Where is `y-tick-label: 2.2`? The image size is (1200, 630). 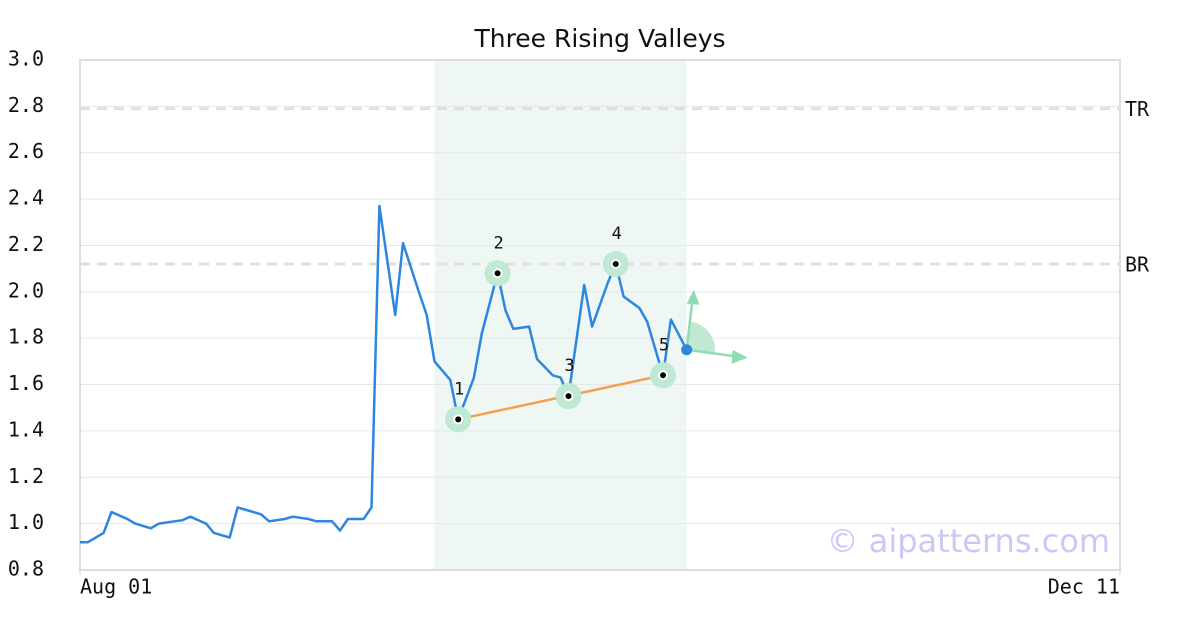
y-tick-label: 2.2 is located at coordinates (26, 244).